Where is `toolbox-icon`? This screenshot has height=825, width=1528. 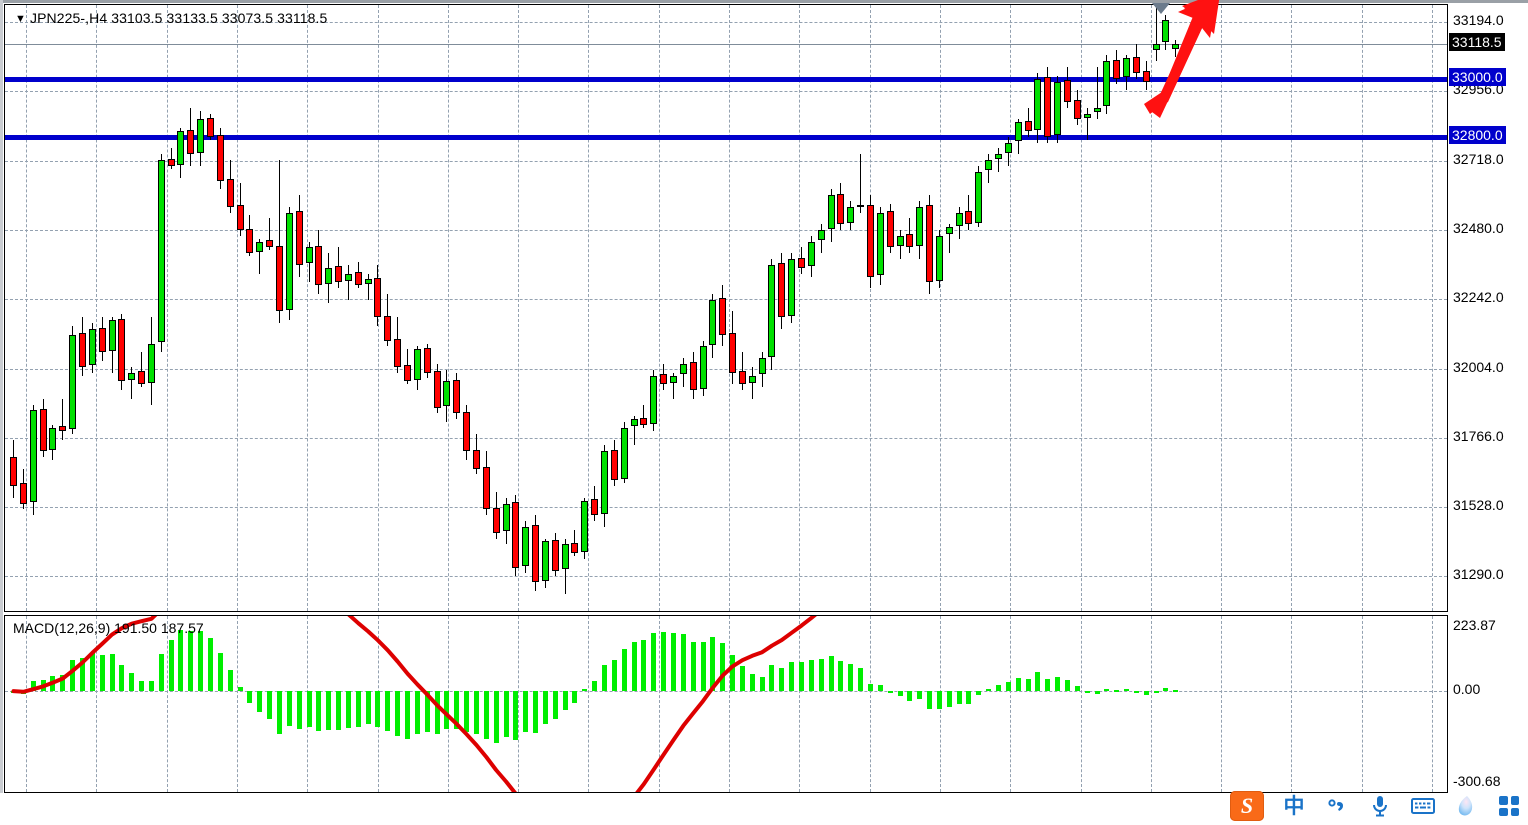
toolbox-icon is located at coordinates (1509, 806).